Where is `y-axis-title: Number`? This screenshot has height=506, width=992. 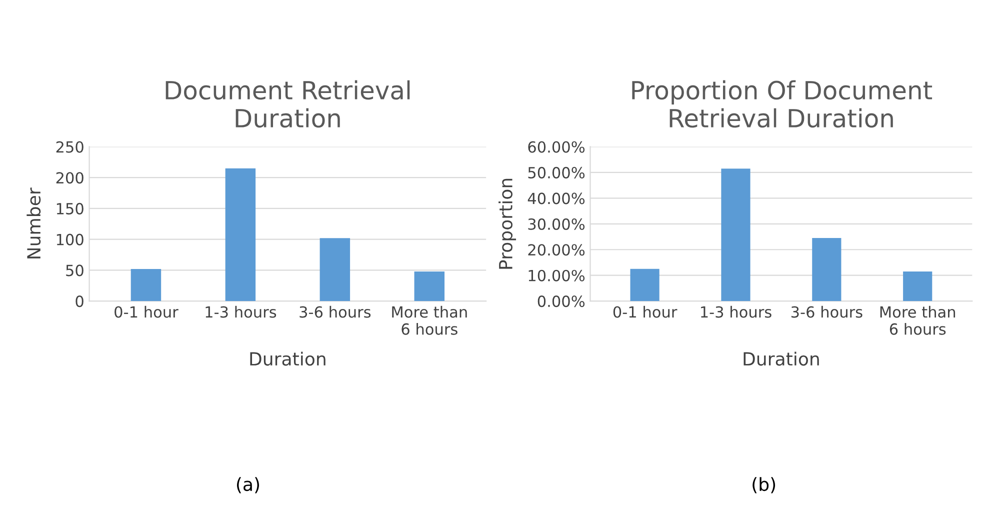 y-axis-title: Number is located at coordinates (33, 223).